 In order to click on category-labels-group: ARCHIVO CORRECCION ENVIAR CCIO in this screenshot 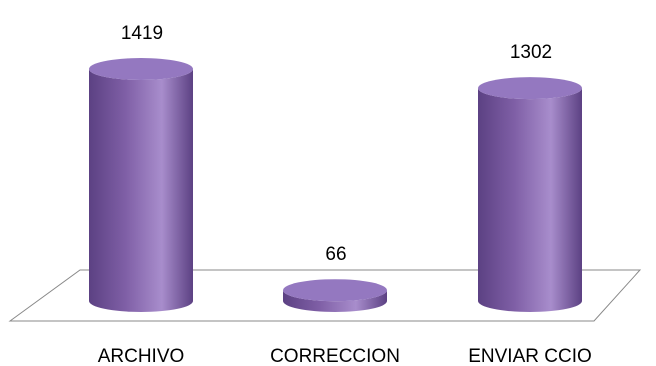, I will do `click(345, 356)`.